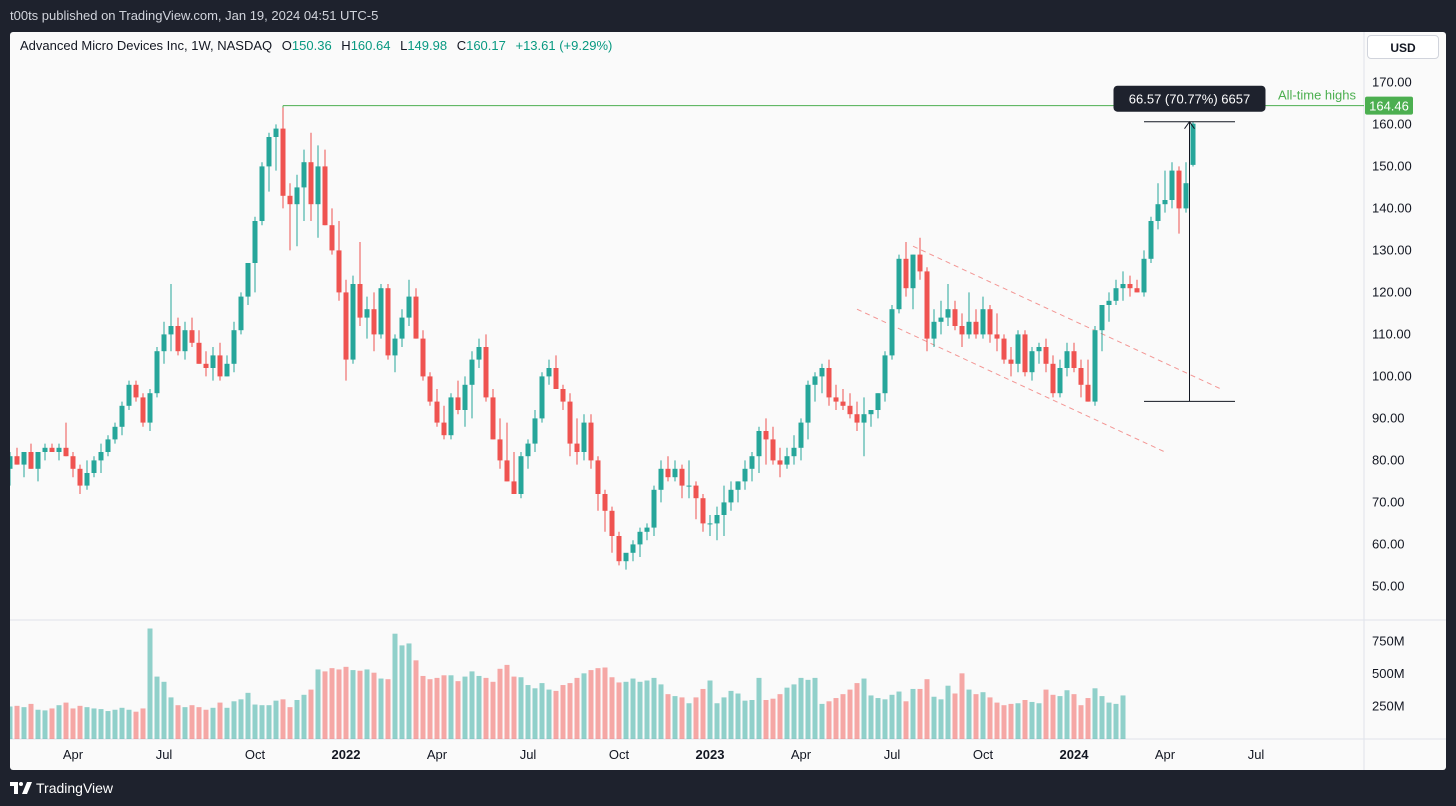  I want to click on brand-name: TradingView, so click(75, 788).